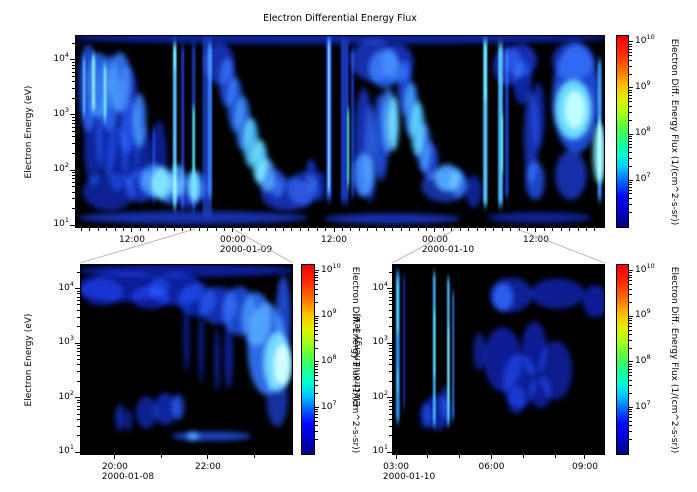 The height and width of the screenshot is (492, 697). I want to click on x-tick-label: 22:00, so click(207, 467).